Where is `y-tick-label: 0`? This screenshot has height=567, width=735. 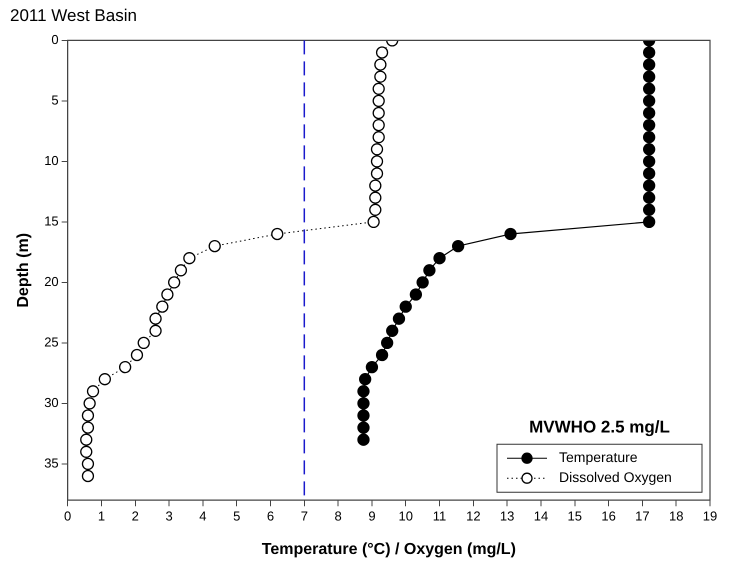 y-tick-label: 0 is located at coordinates (55, 39).